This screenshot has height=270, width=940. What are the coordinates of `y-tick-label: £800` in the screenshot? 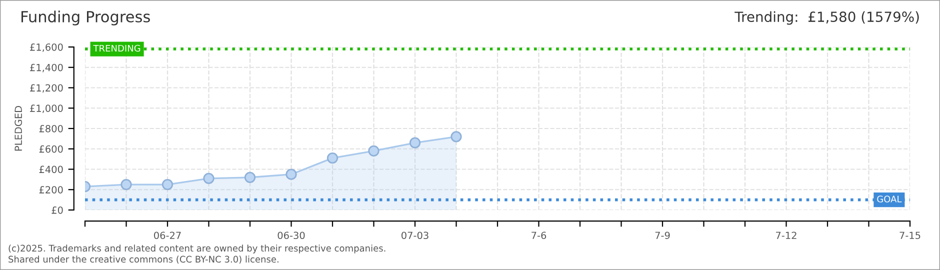 It's located at (51, 128).